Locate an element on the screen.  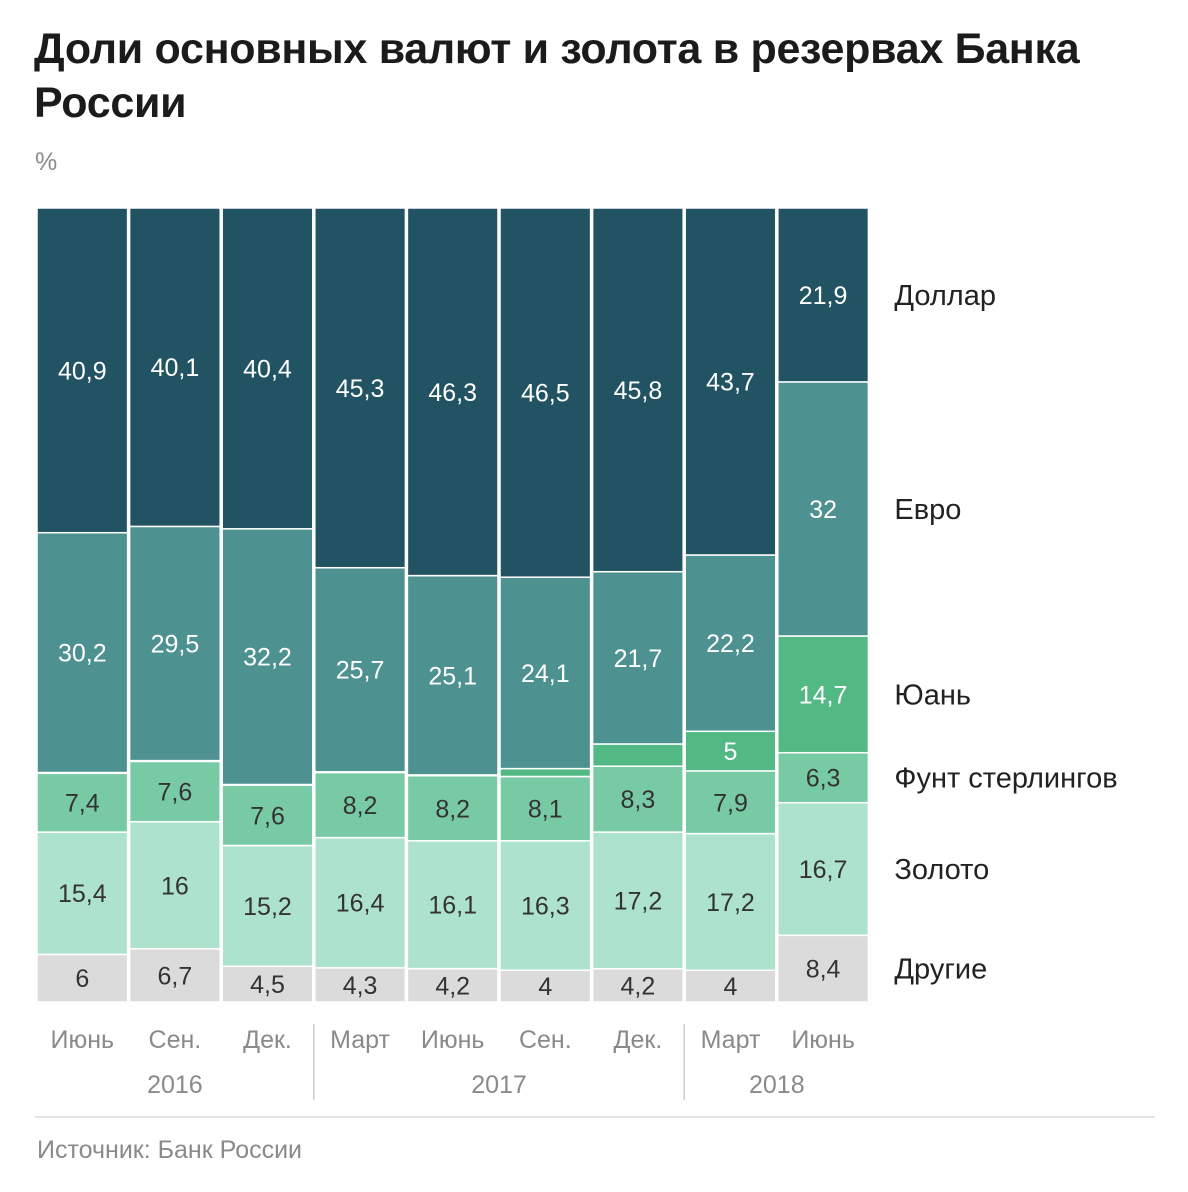
data-label-другие-7: 4 is located at coordinates (731, 987).